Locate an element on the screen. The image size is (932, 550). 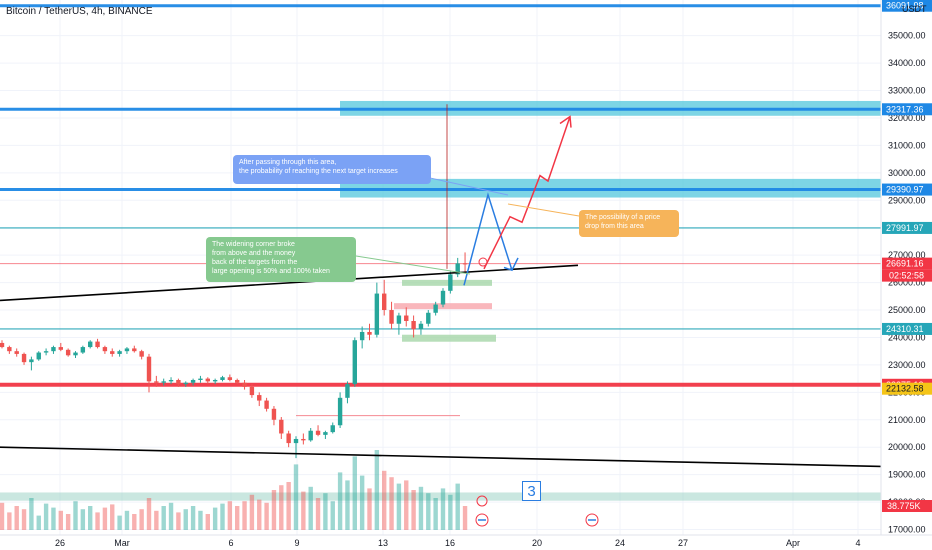
volume-tag-label: 38.775K is located at coordinates (904, 506).